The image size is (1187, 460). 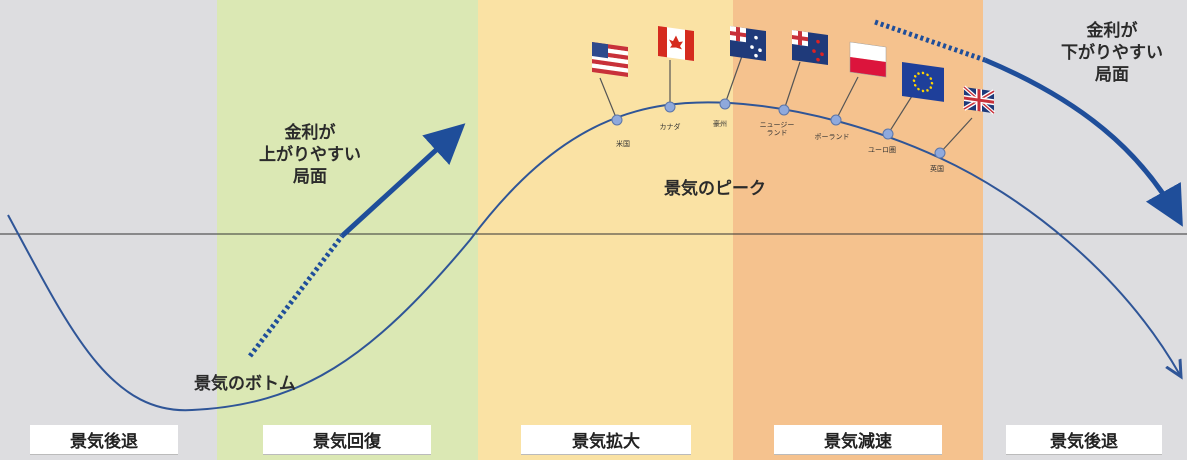 I want to click on point-label-poland: ポーランド, so click(x=832, y=137).